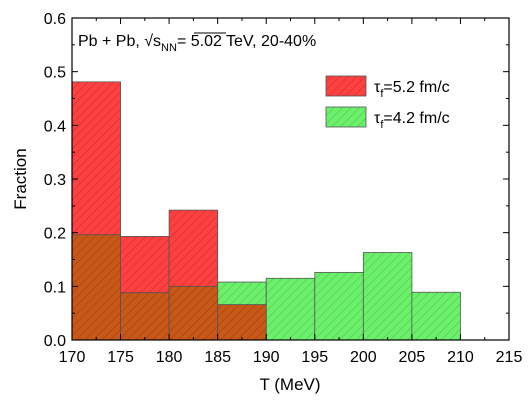 The height and width of the screenshot is (400, 529). What do you see at coordinates (72, 357) in the screenshot?
I see `x-tick-label-170: 170` at bounding box center [72, 357].